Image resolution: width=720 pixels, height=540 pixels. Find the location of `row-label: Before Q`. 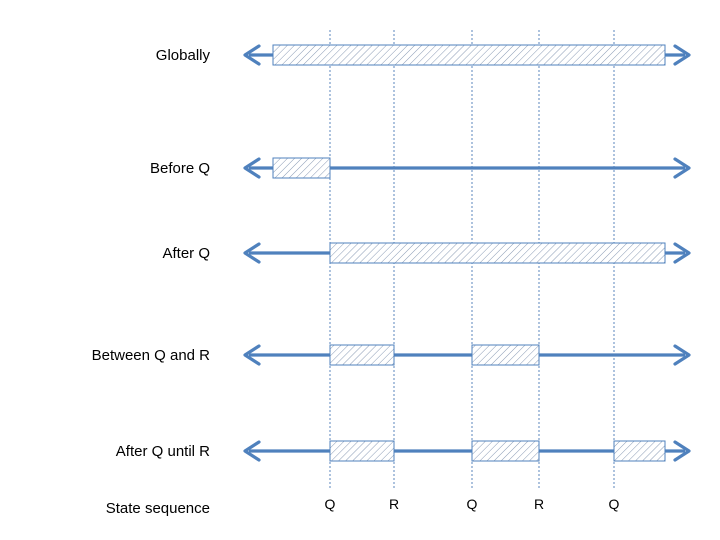

row-label: Before Q is located at coordinates (180, 168).